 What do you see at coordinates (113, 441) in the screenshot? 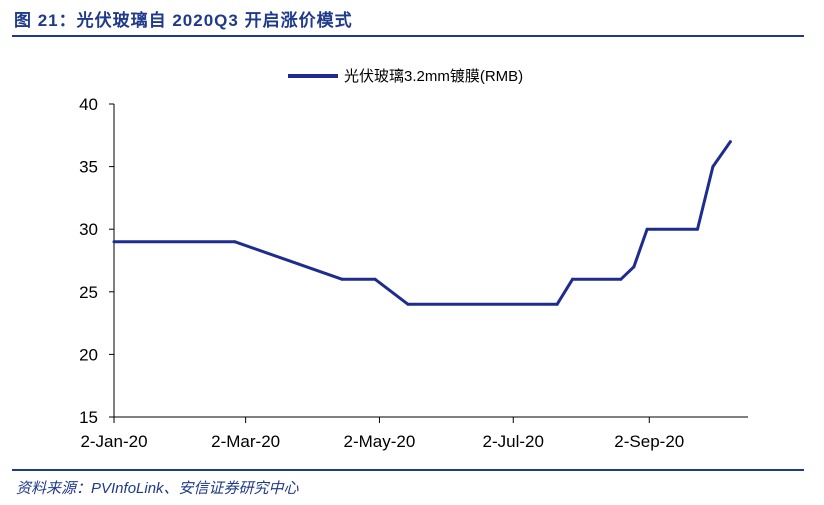
I see `x-tick-label: 2-Jan-20` at bounding box center [113, 441].